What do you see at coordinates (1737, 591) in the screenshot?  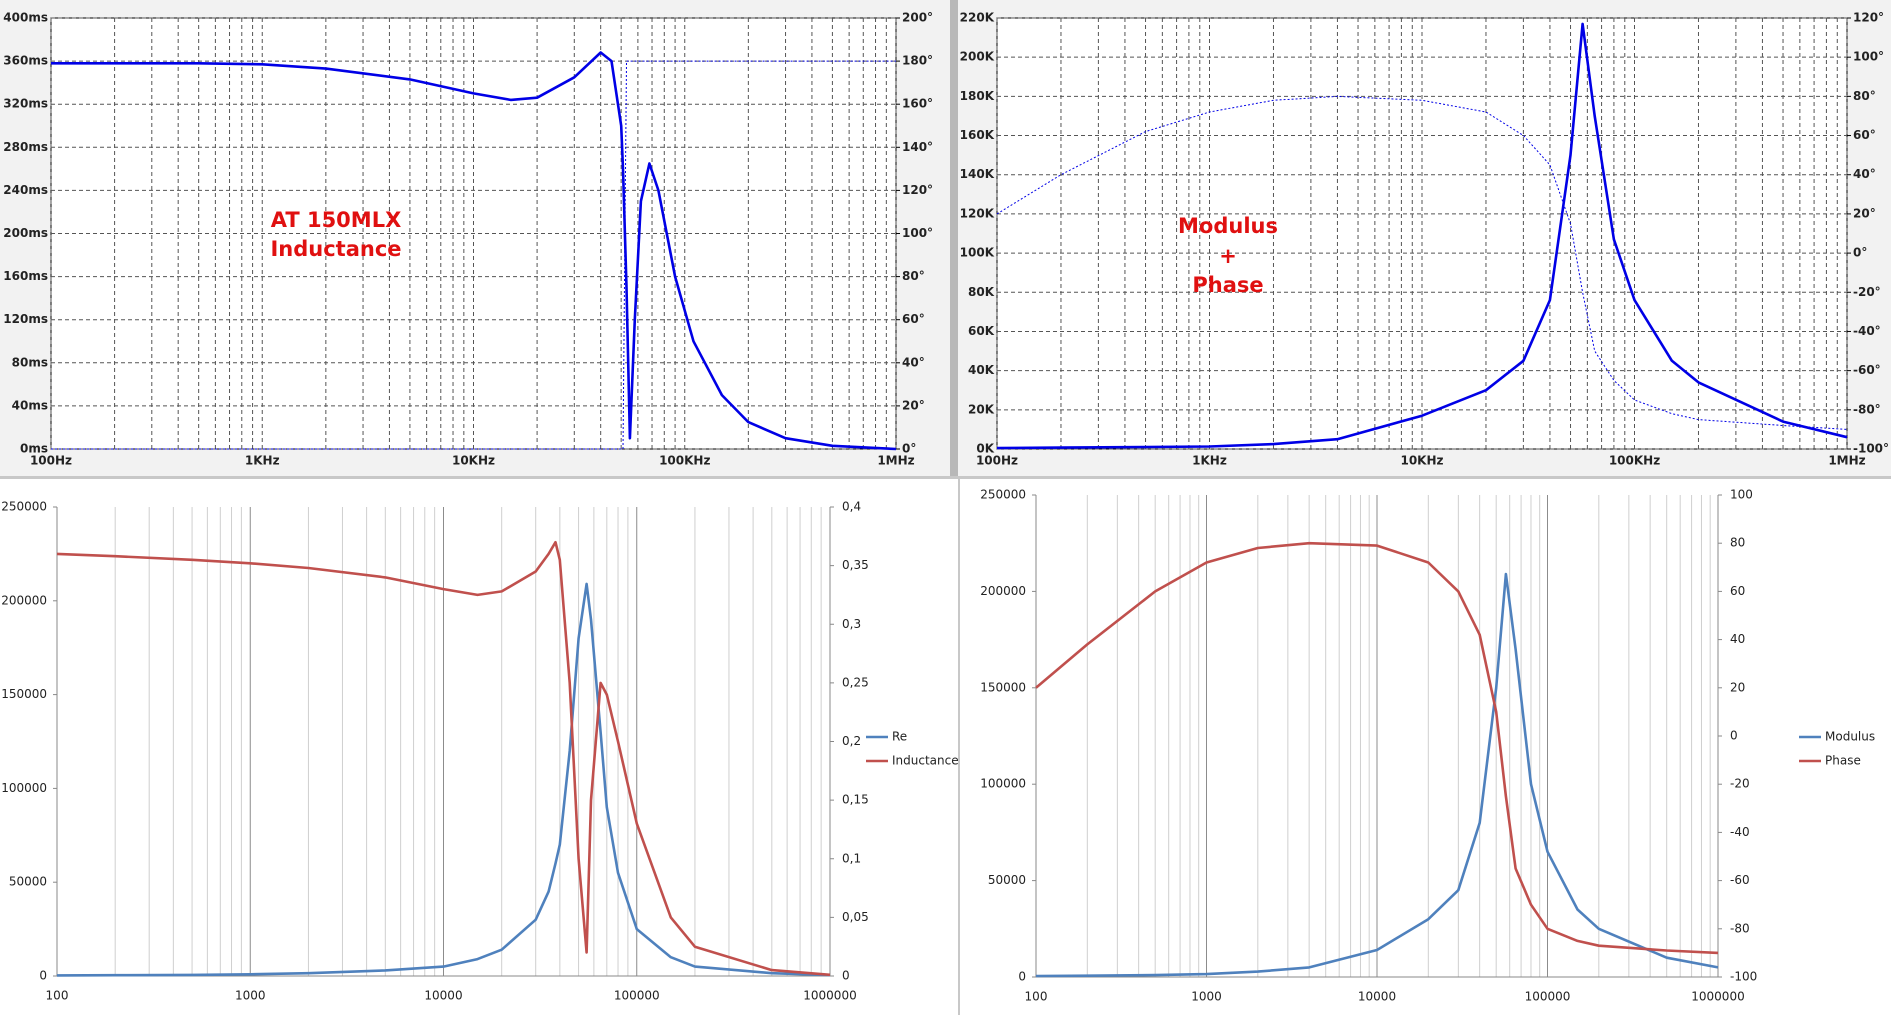 I see `y2-tick-label: 60` at bounding box center [1737, 591].